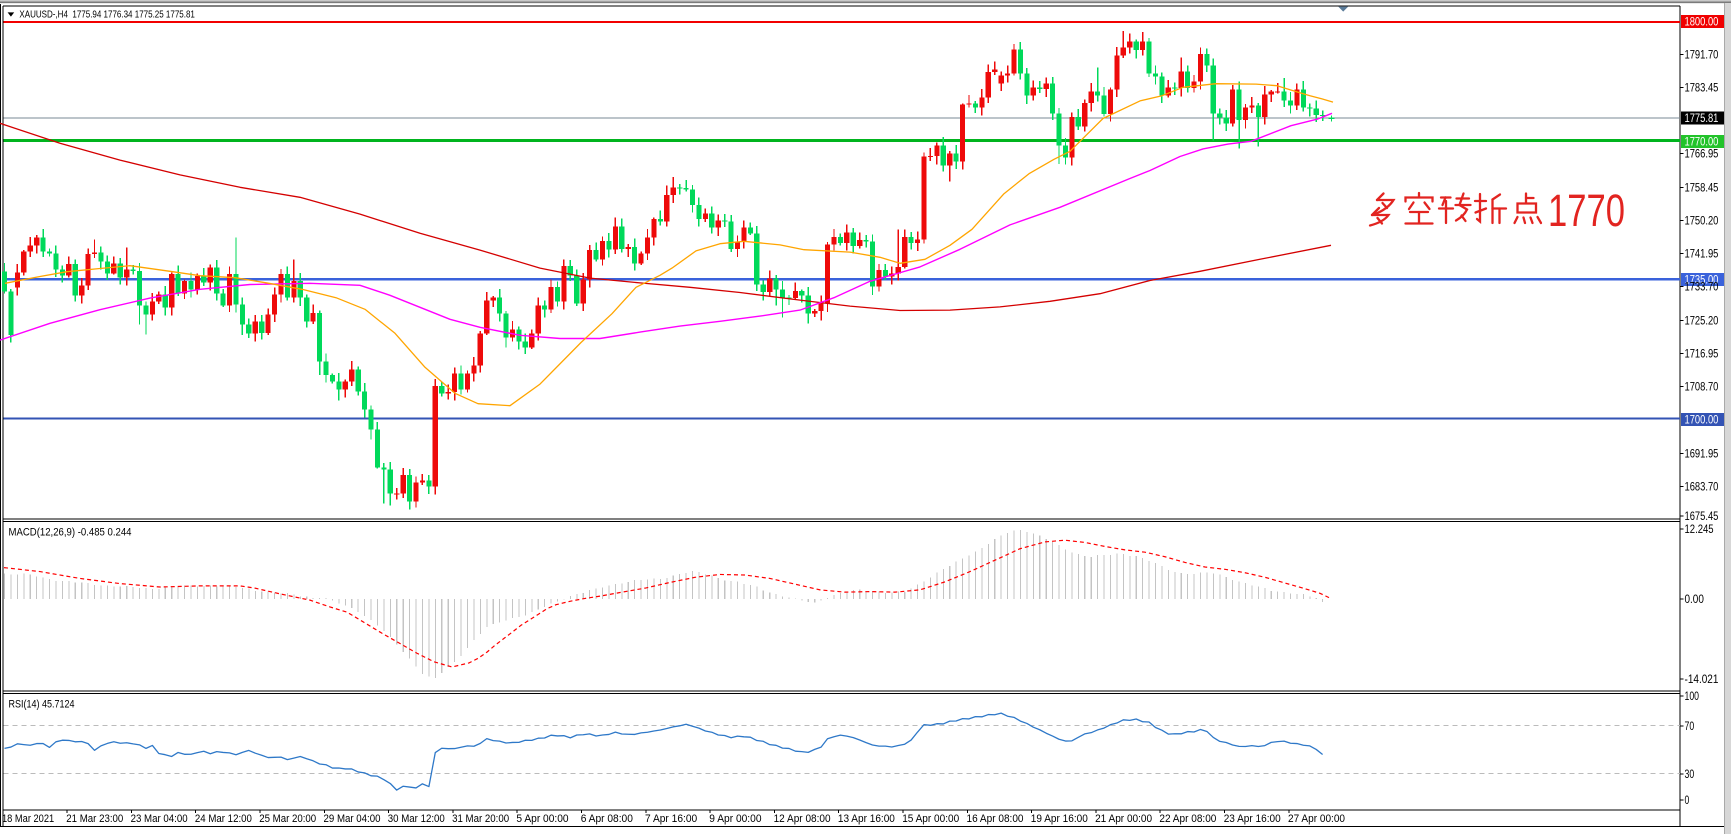  What do you see at coordinates (1702, 288) in the screenshot?
I see `svg-text: 1733.70` at bounding box center [1702, 288].